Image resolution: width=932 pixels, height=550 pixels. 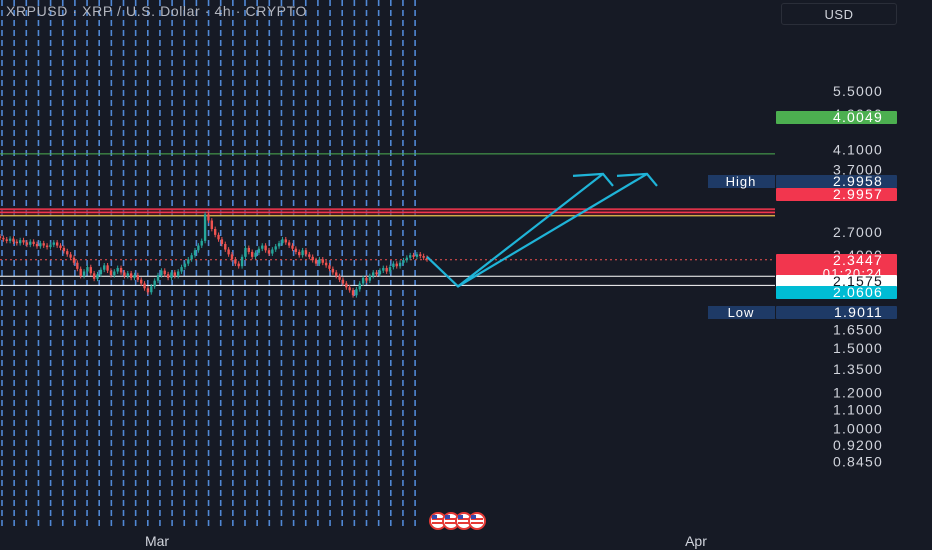 What do you see at coordinates (741, 312) in the screenshot?
I see `price-tag-text: Low` at bounding box center [741, 312].